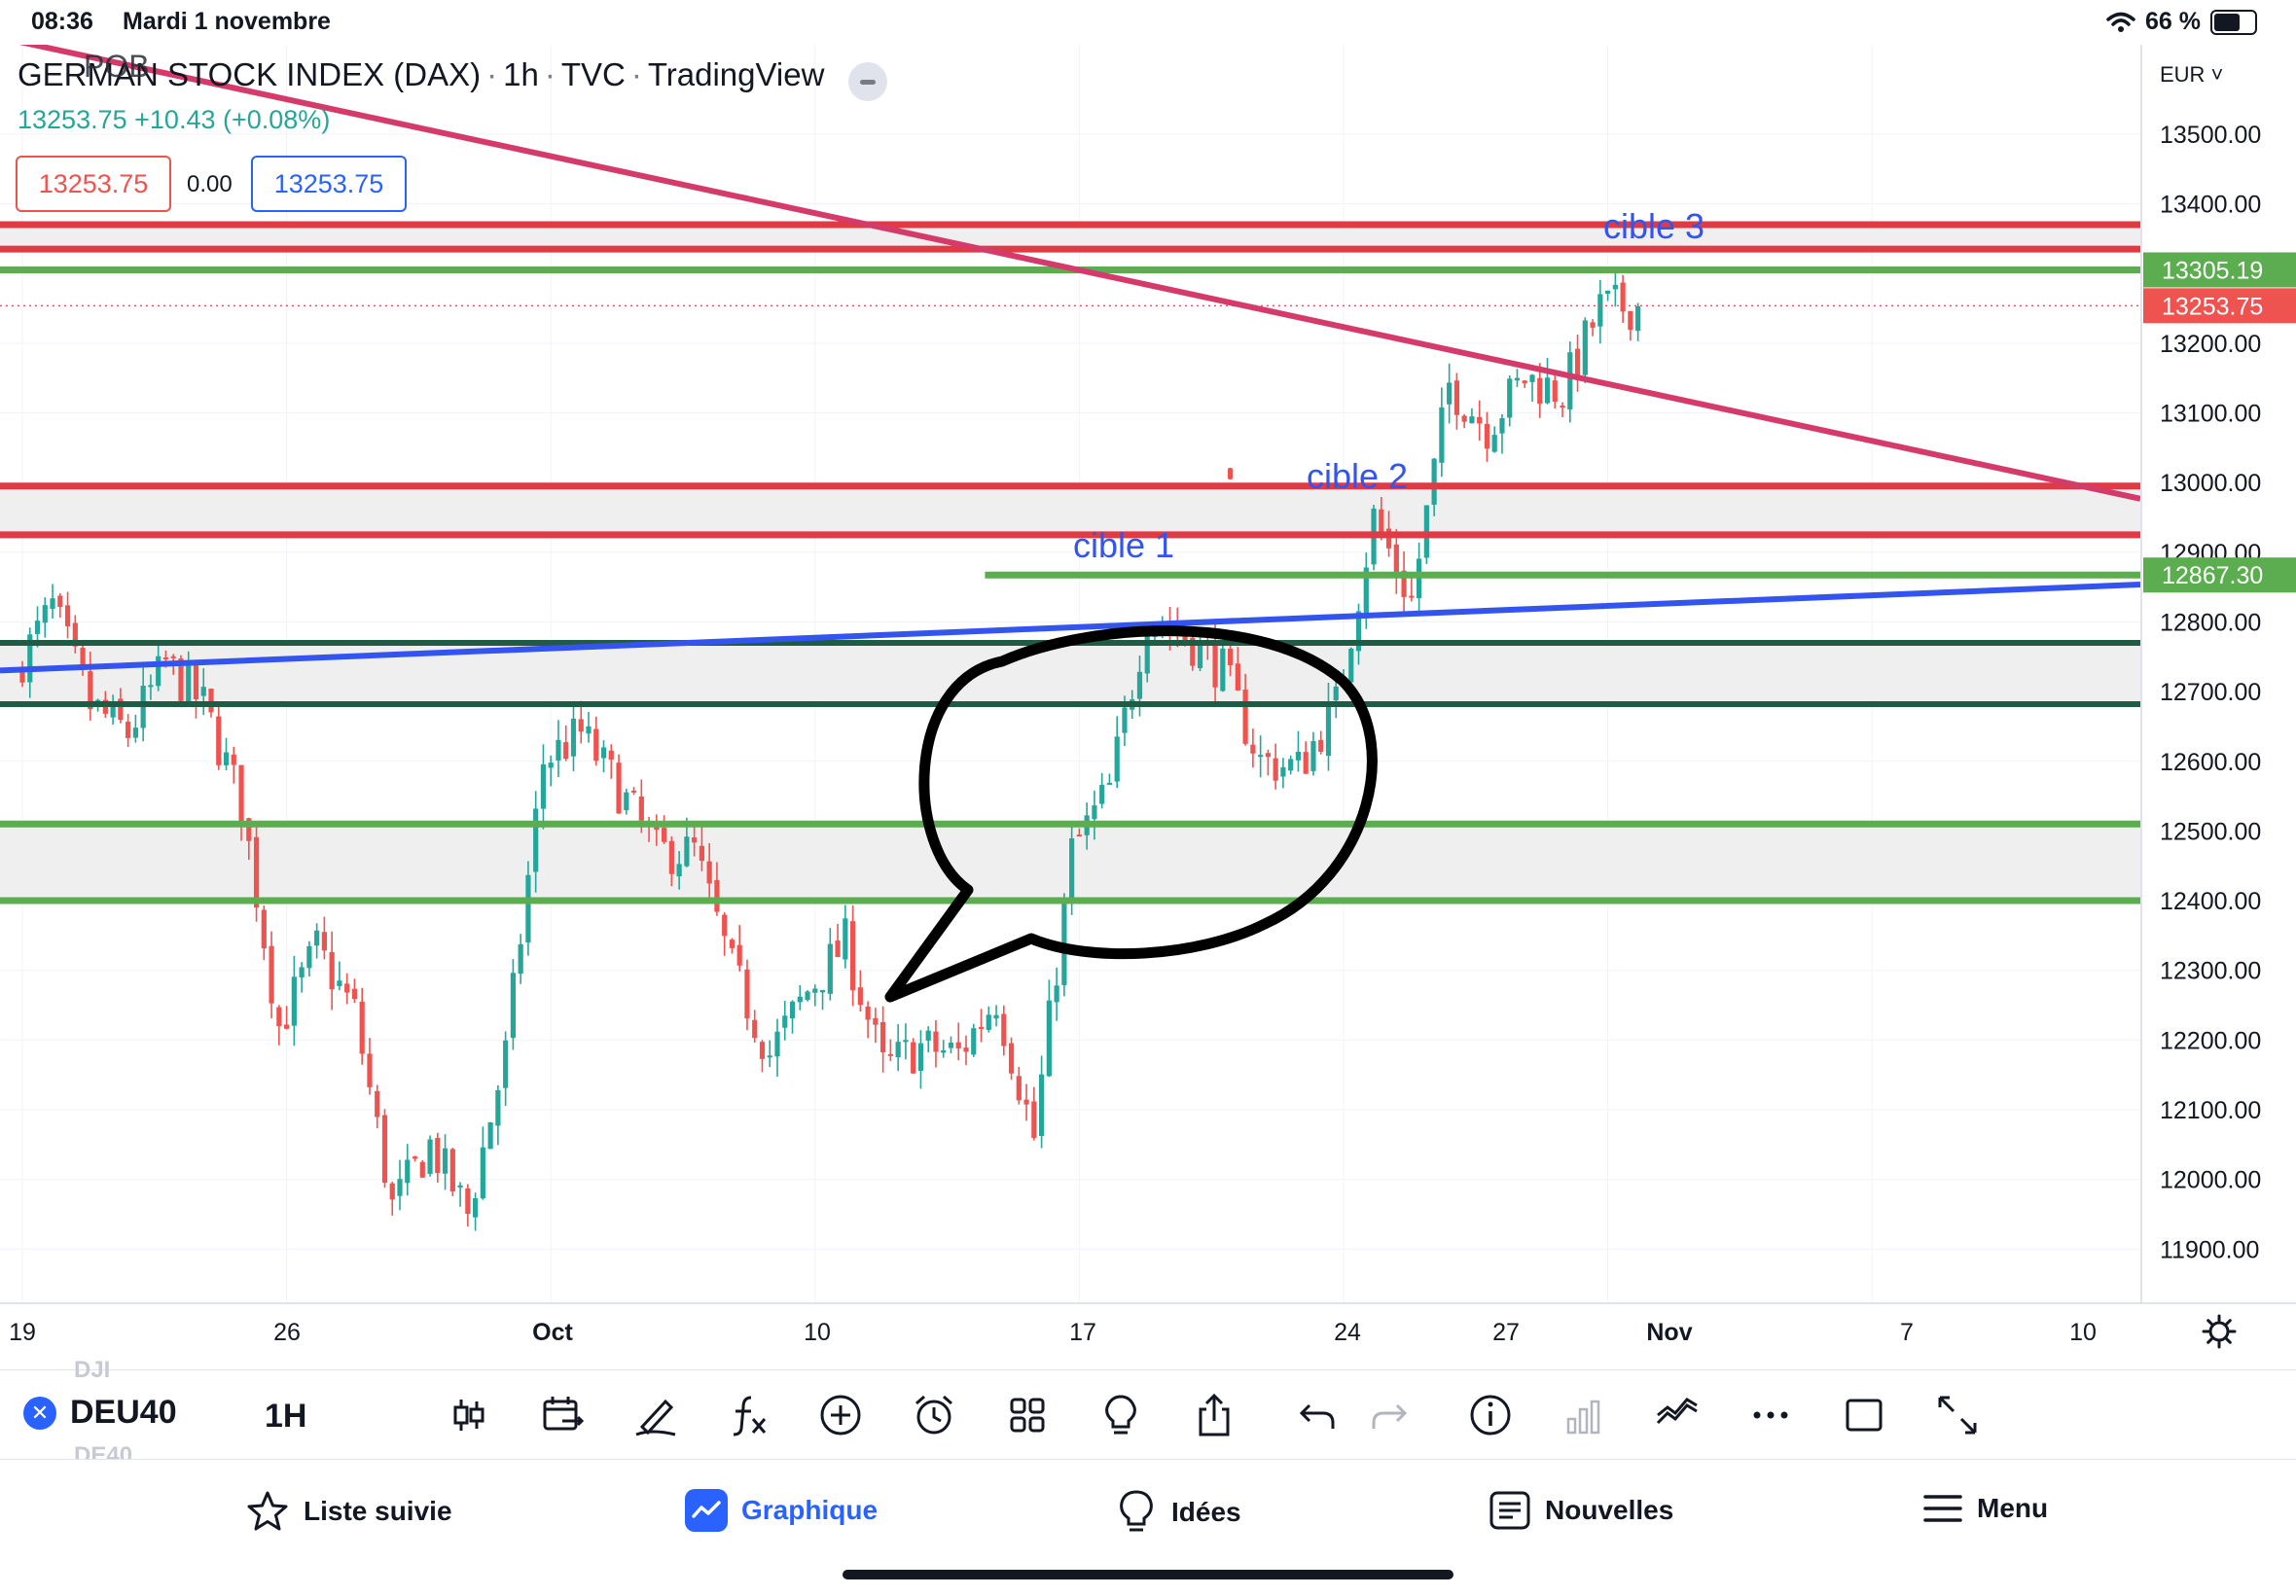 Image resolution: width=2296 pixels, height=1596 pixels. Describe the element at coordinates (562, 1415) in the screenshot. I see `calendar-replay-icon` at that location.